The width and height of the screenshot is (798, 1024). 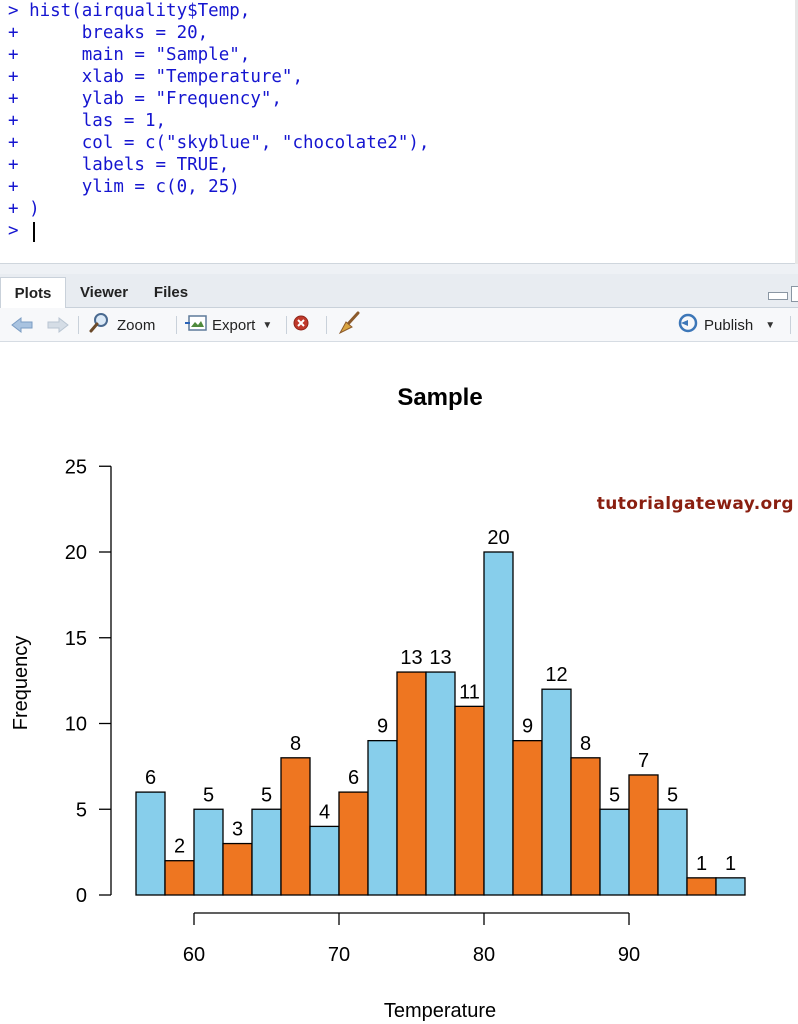 What do you see at coordinates (23, 325) in the screenshot?
I see `back-arrow-icon` at bounding box center [23, 325].